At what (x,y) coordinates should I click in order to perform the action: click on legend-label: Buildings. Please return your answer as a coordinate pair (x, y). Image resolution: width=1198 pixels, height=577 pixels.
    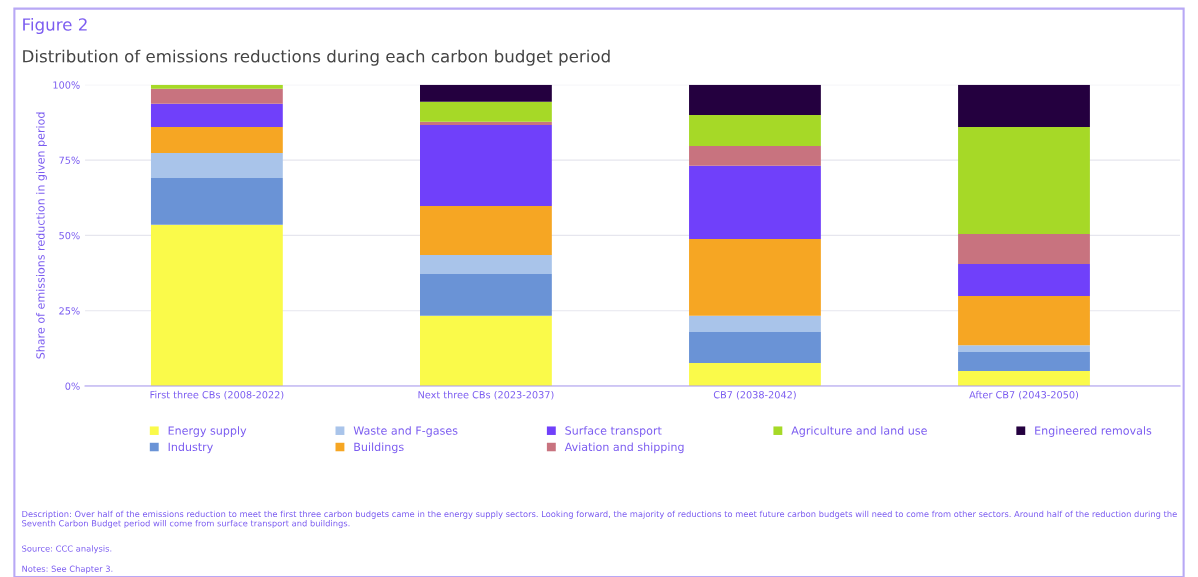
    Looking at the image, I should click on (379, 448).